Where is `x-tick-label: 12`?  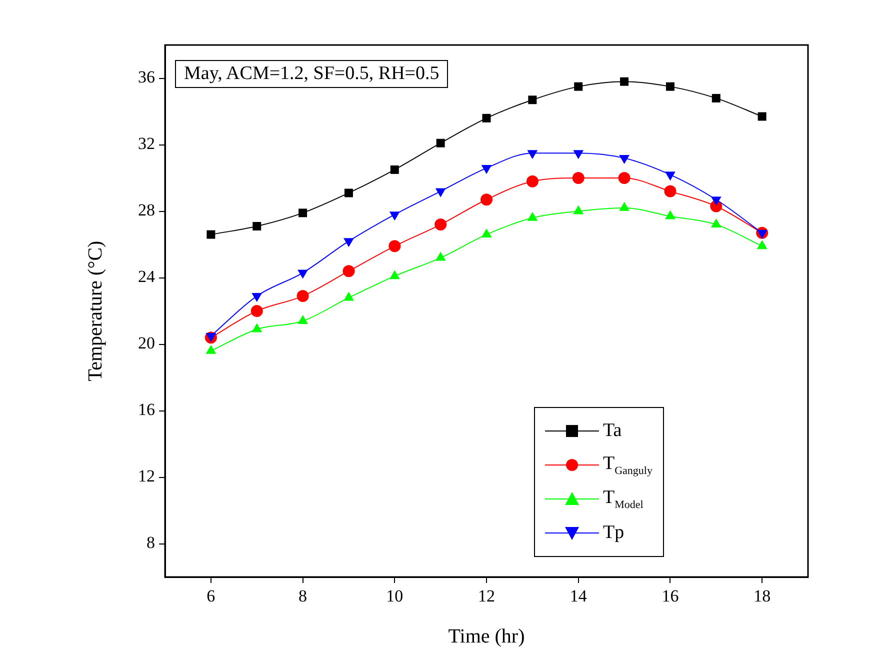
x-tick-label: 12 is located at coordinates (486, 596).